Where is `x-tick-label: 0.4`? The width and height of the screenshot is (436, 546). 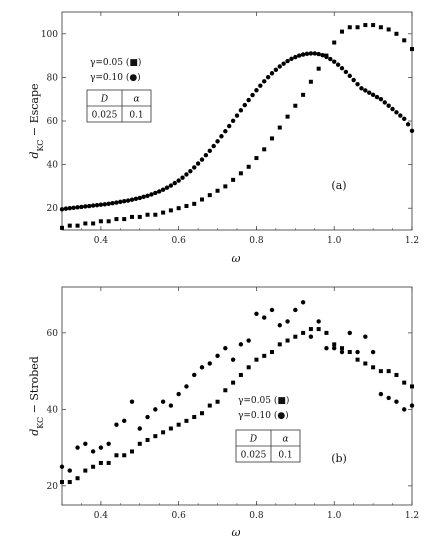
x-tick-label: 0.4 is located at coordinates (101, 241).